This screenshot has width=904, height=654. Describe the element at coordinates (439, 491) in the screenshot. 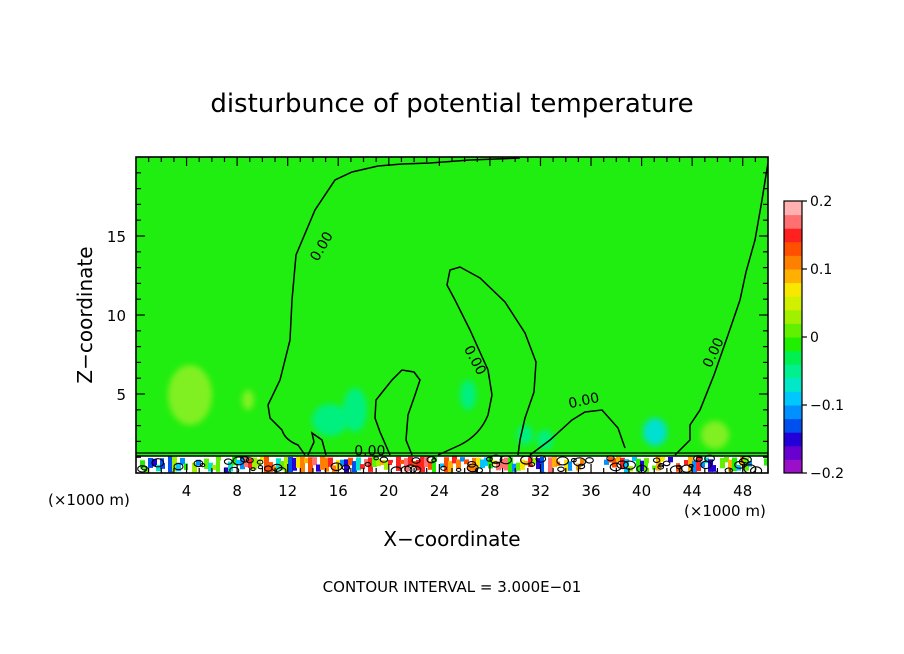

I see `x-tick-label: 24` at that location.